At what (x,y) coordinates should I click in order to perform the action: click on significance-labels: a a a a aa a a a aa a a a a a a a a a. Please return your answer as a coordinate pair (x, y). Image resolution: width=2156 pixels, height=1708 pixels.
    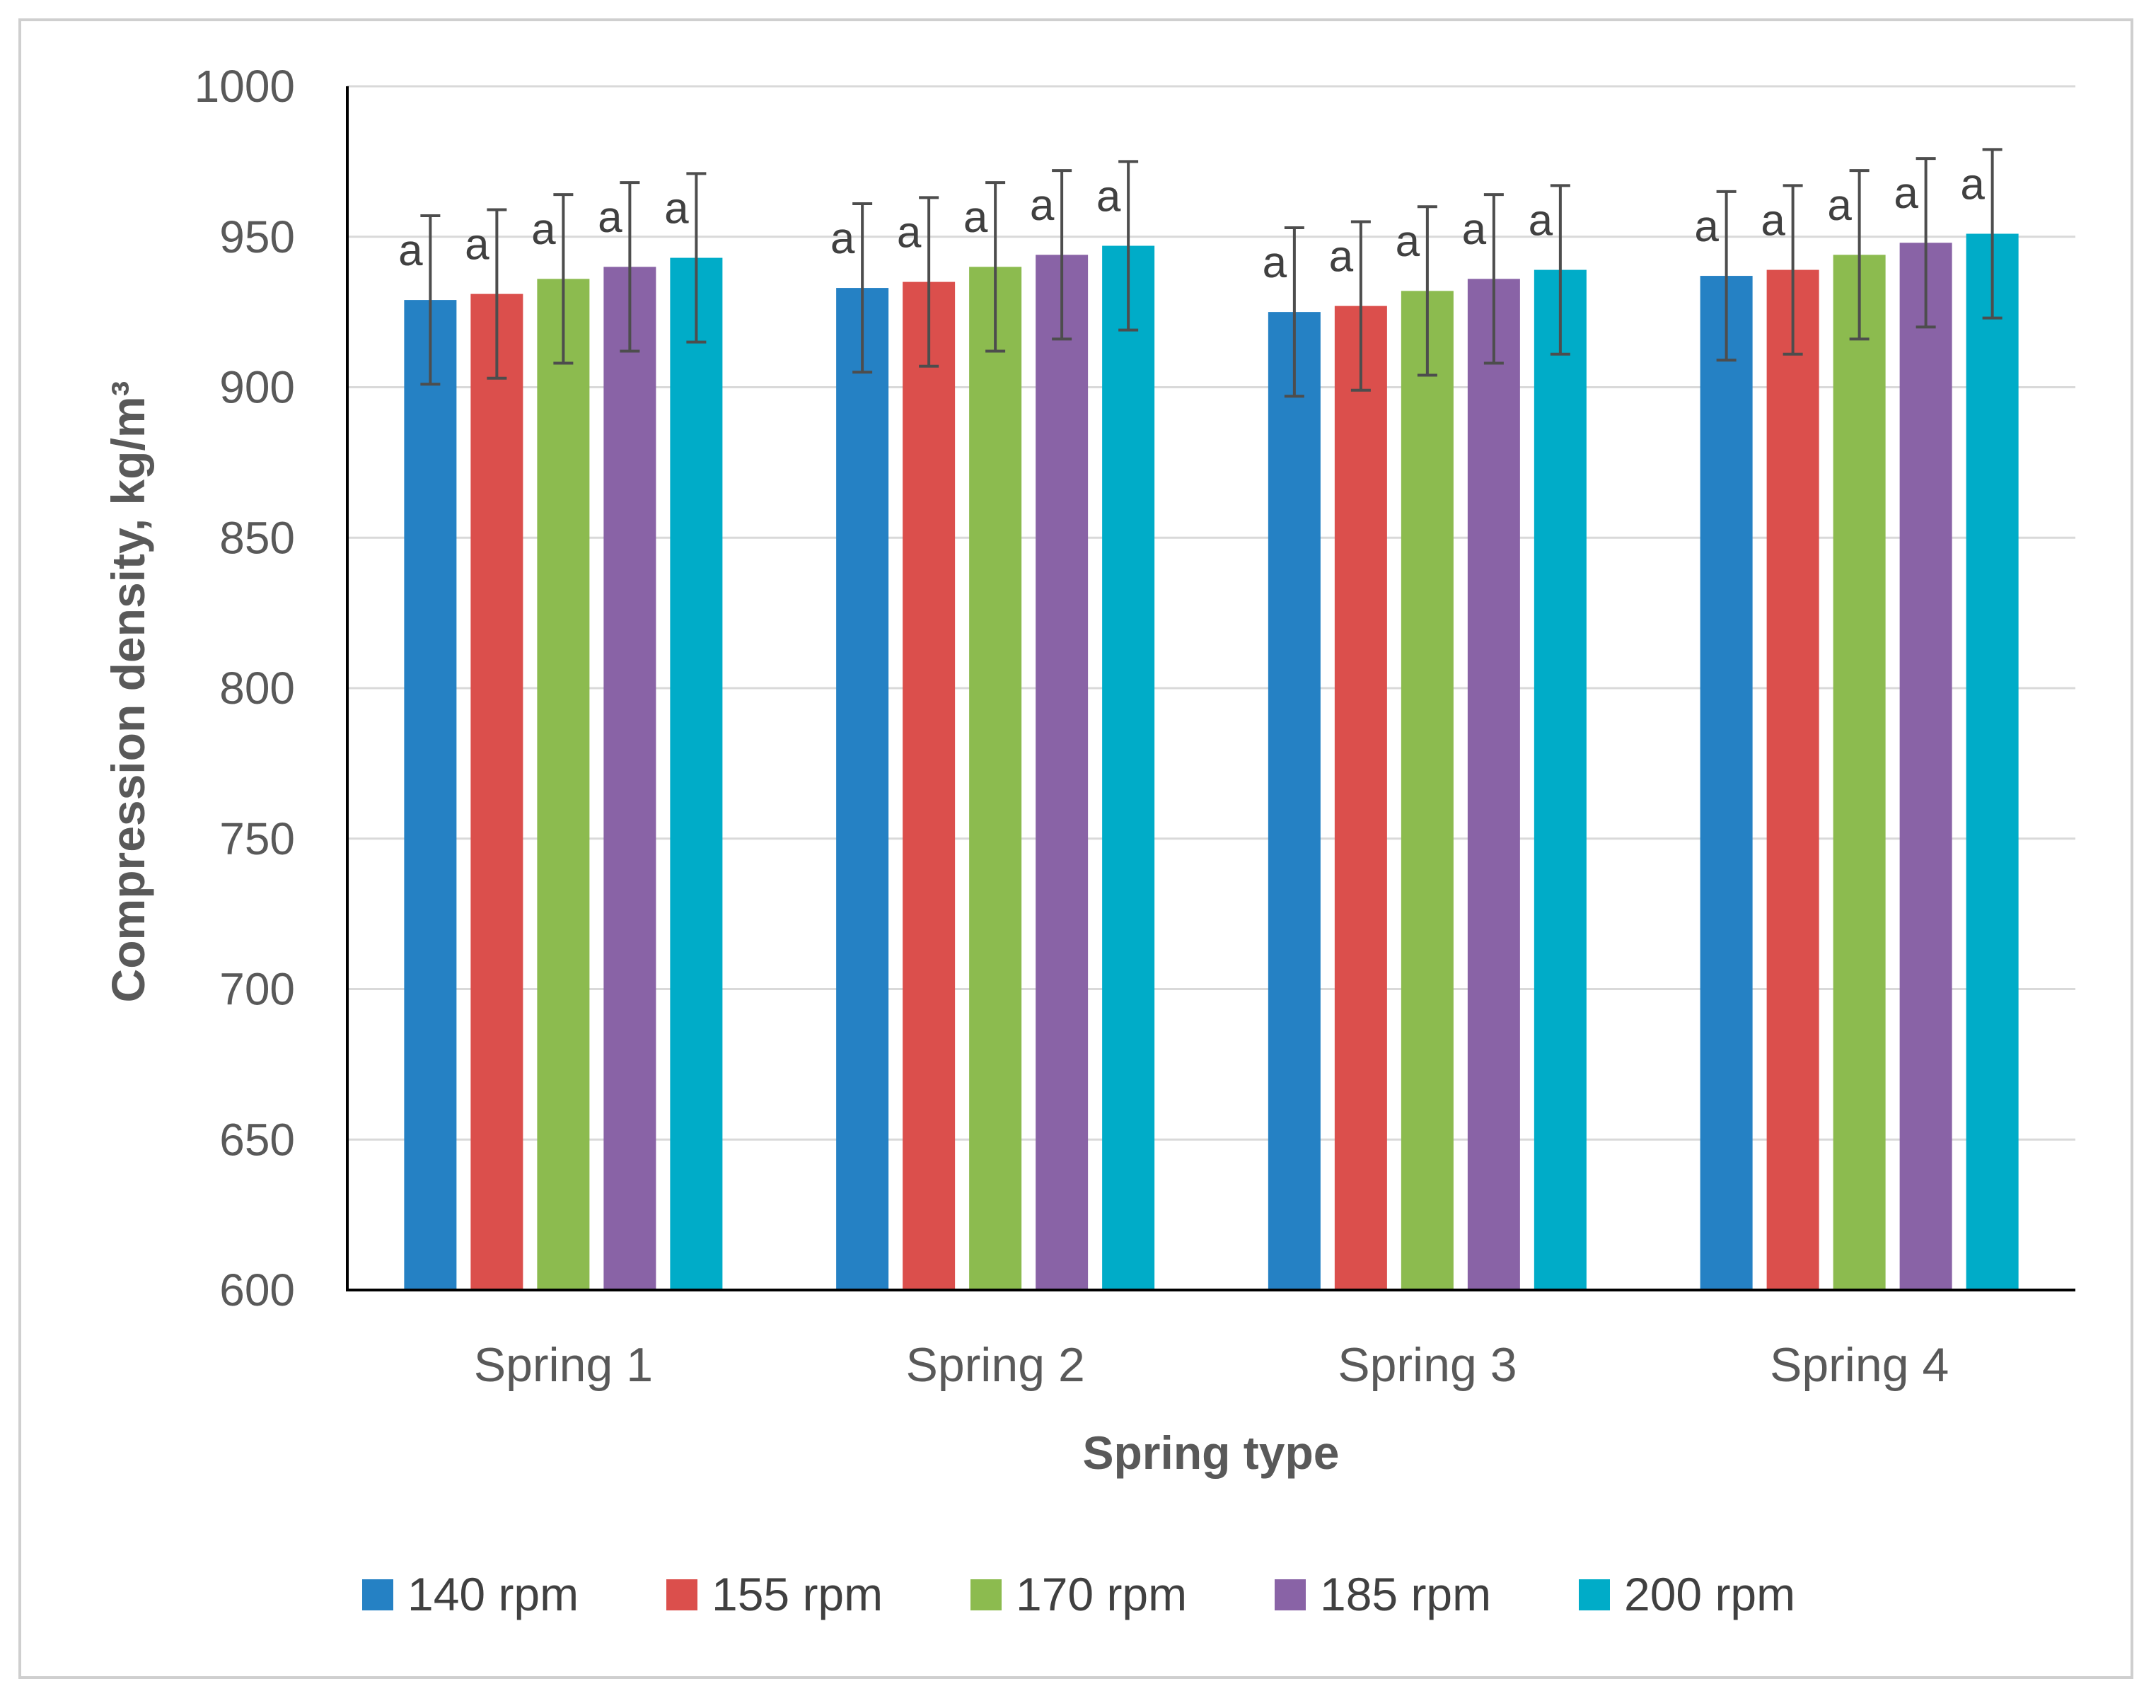
    Looking at the image, I should click on (1191, 223).